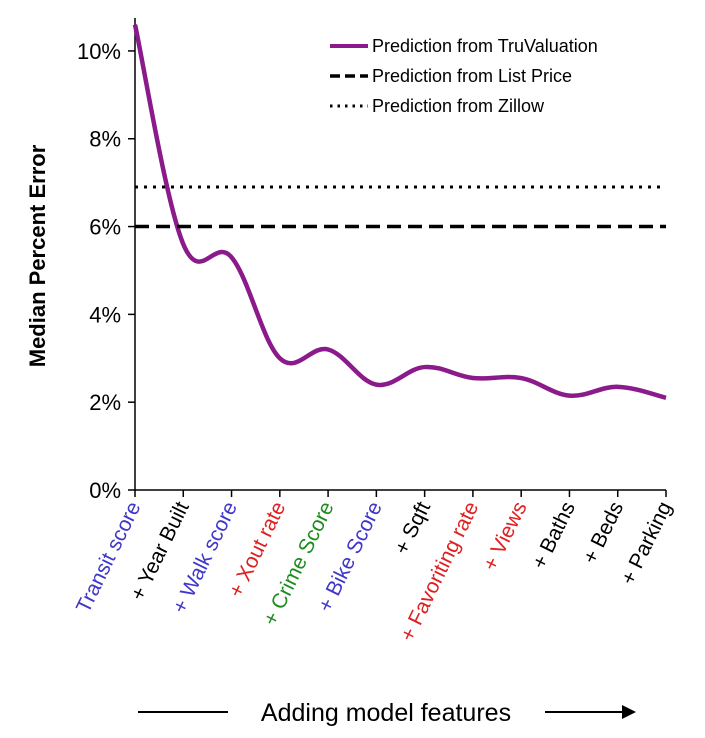 The height and width of the screenshot is (738, 705). I want to click on x-tick-label: + Views, so click(505, 536).